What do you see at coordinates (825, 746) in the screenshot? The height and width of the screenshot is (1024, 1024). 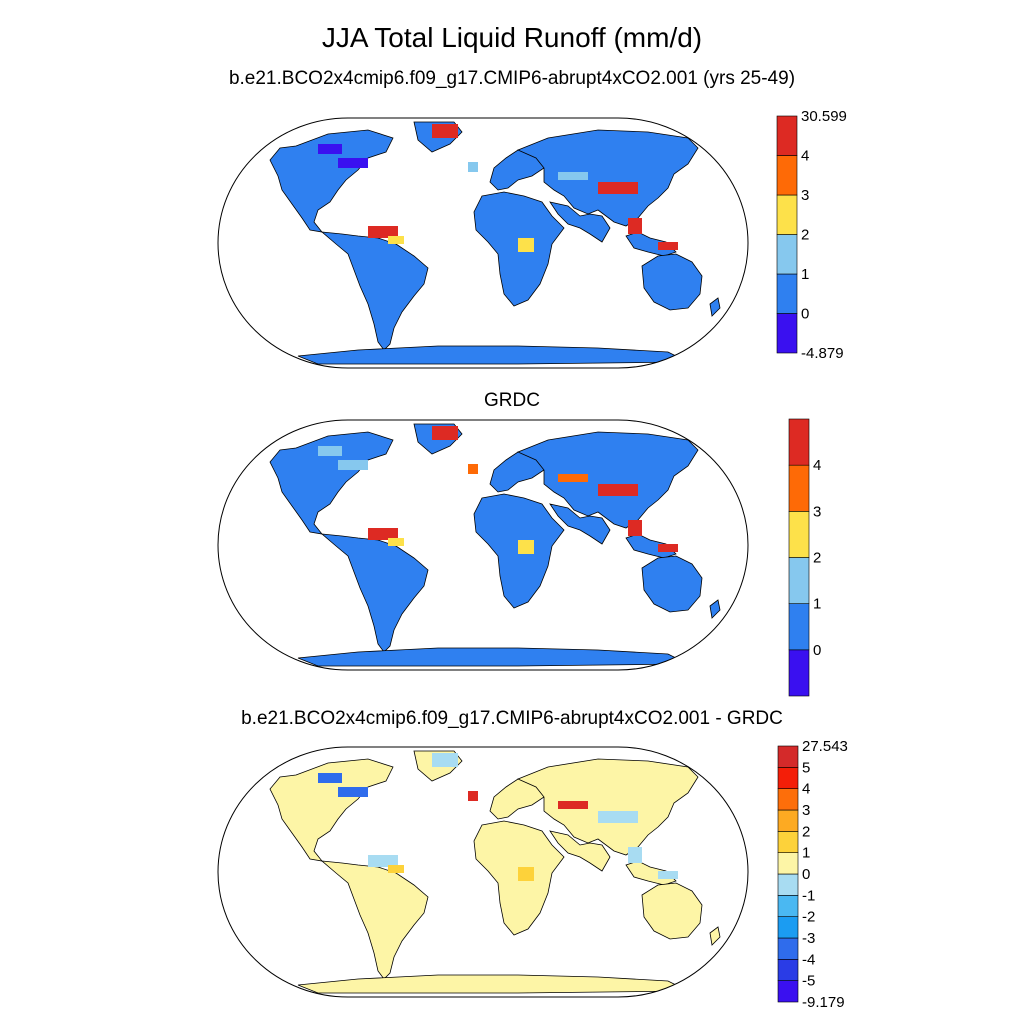 I see `colorbar-label: 27.543` at bounding box center [825, 746].